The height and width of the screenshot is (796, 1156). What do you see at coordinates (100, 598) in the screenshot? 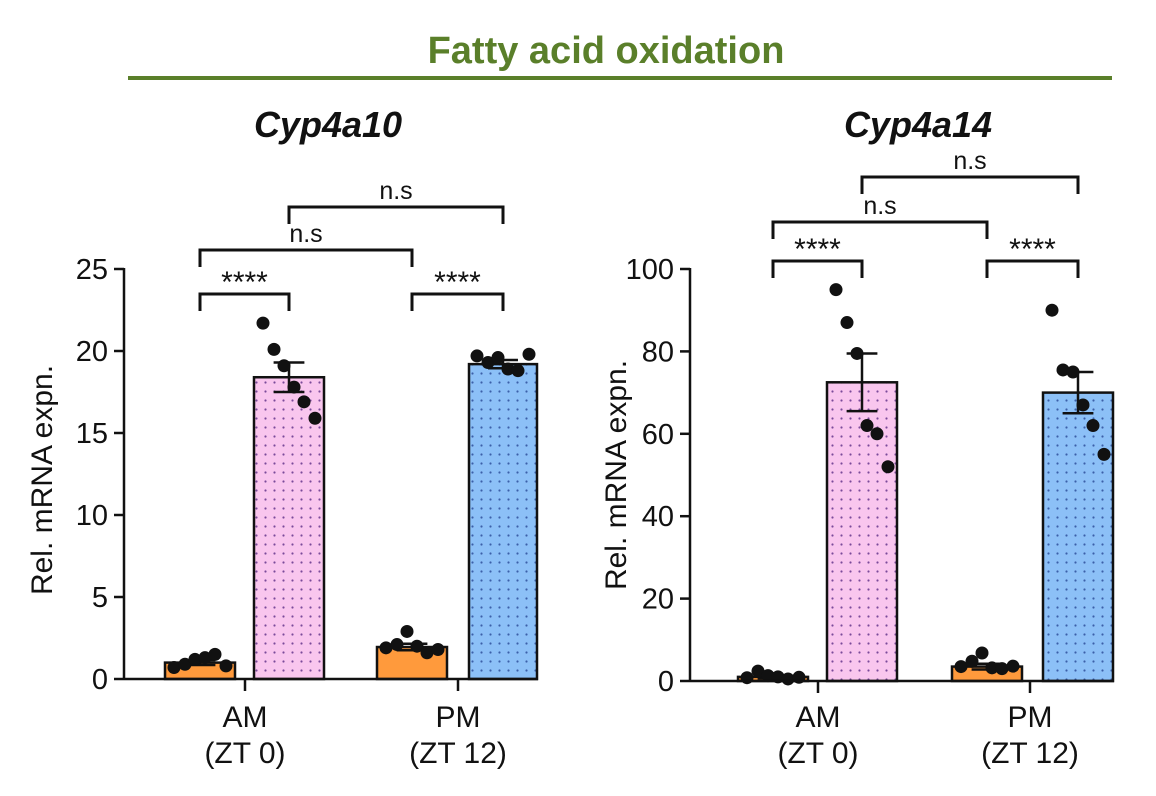
I see `y-tick-label: 5` at bounding box center [100, 598].